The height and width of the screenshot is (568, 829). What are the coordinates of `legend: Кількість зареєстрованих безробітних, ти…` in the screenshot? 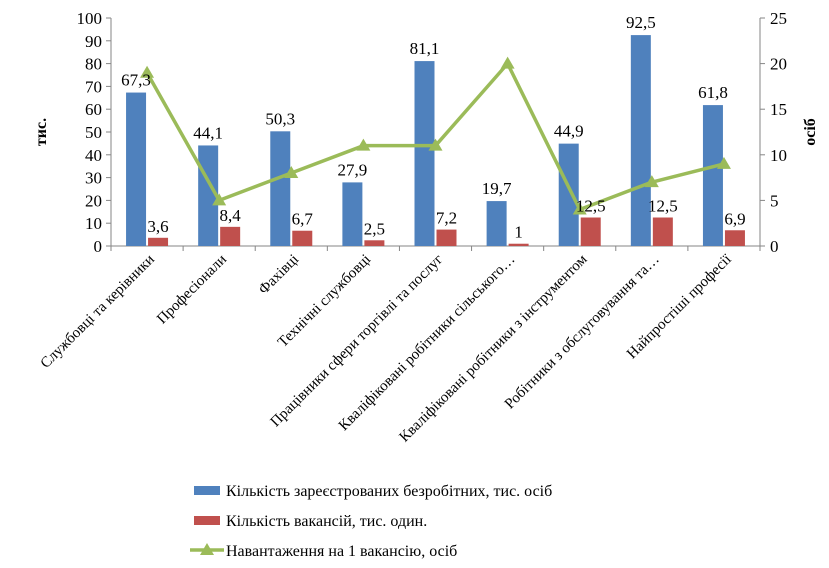 It's located at (371, 521).